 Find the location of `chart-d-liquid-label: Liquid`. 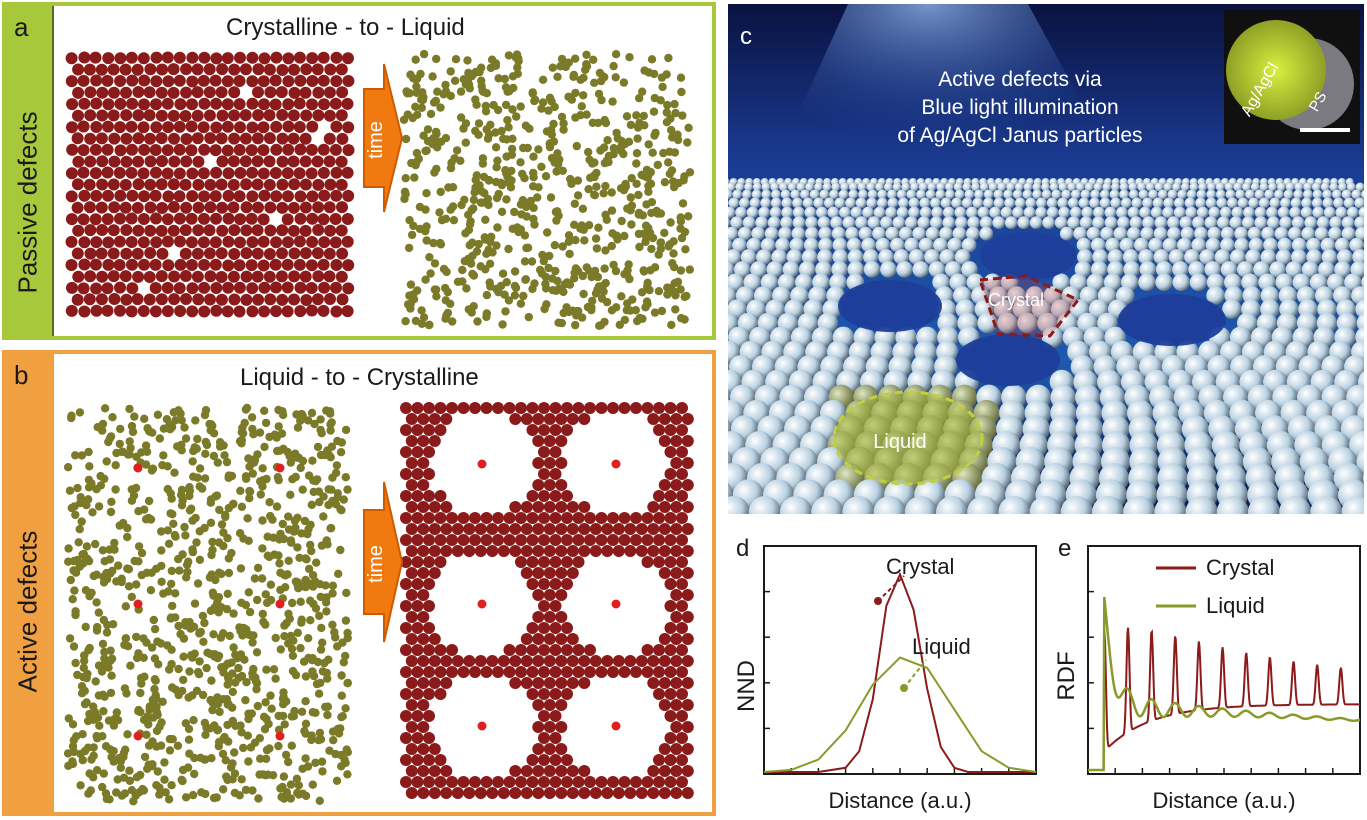

chart-d-liquid-label: Liquid is located at coordinates (941, 646).